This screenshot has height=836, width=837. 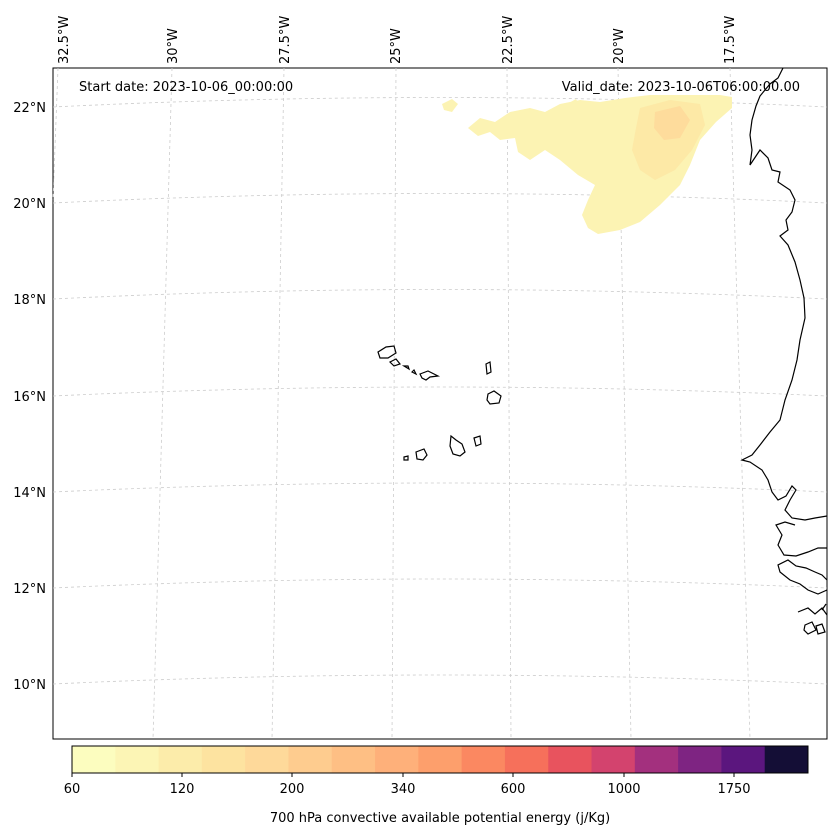 I want to click on island-brava, so click(x=406, y=458).